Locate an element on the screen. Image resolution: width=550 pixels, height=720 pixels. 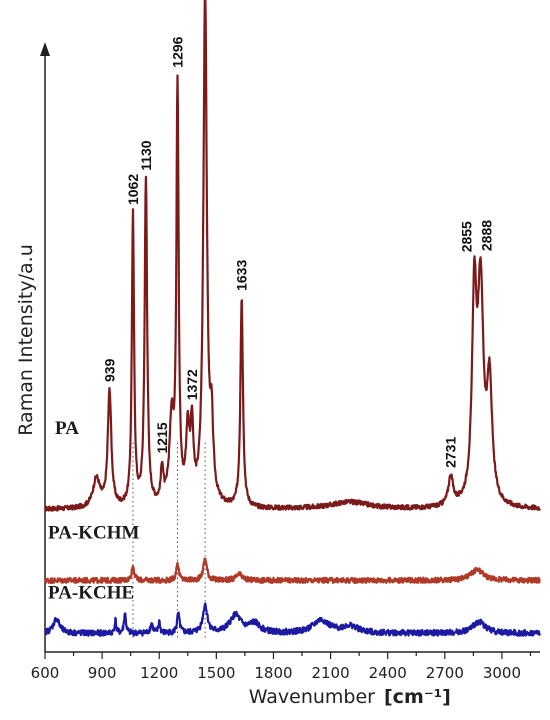
peak-label: 939 is located at coordinates (110, 370).